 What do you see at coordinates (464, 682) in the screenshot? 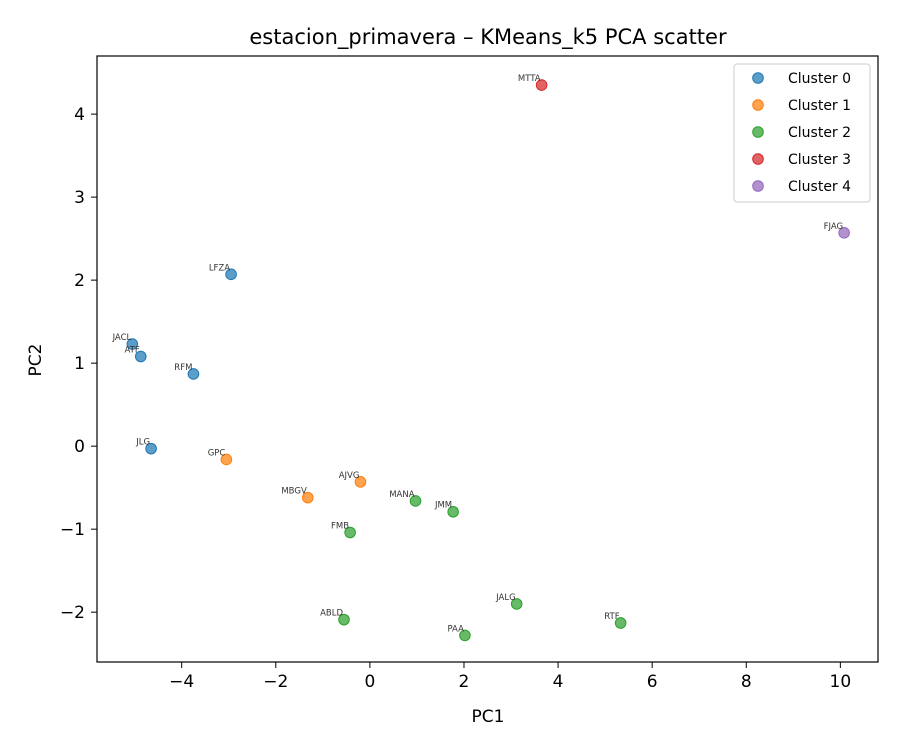
I see `x-tick-label: 2` at bounding box center [464, 682].